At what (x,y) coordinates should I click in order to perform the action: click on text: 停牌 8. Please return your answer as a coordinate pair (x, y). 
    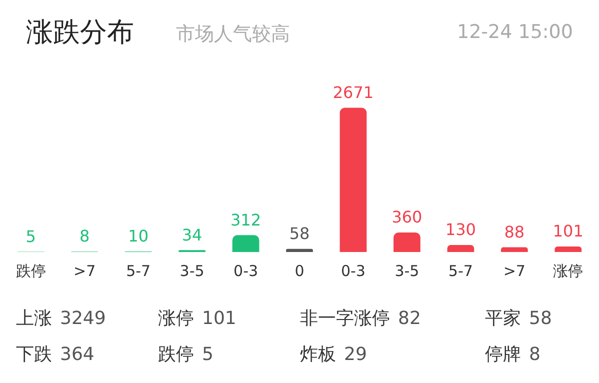
    Looking at the image, I should click on (513, 354).